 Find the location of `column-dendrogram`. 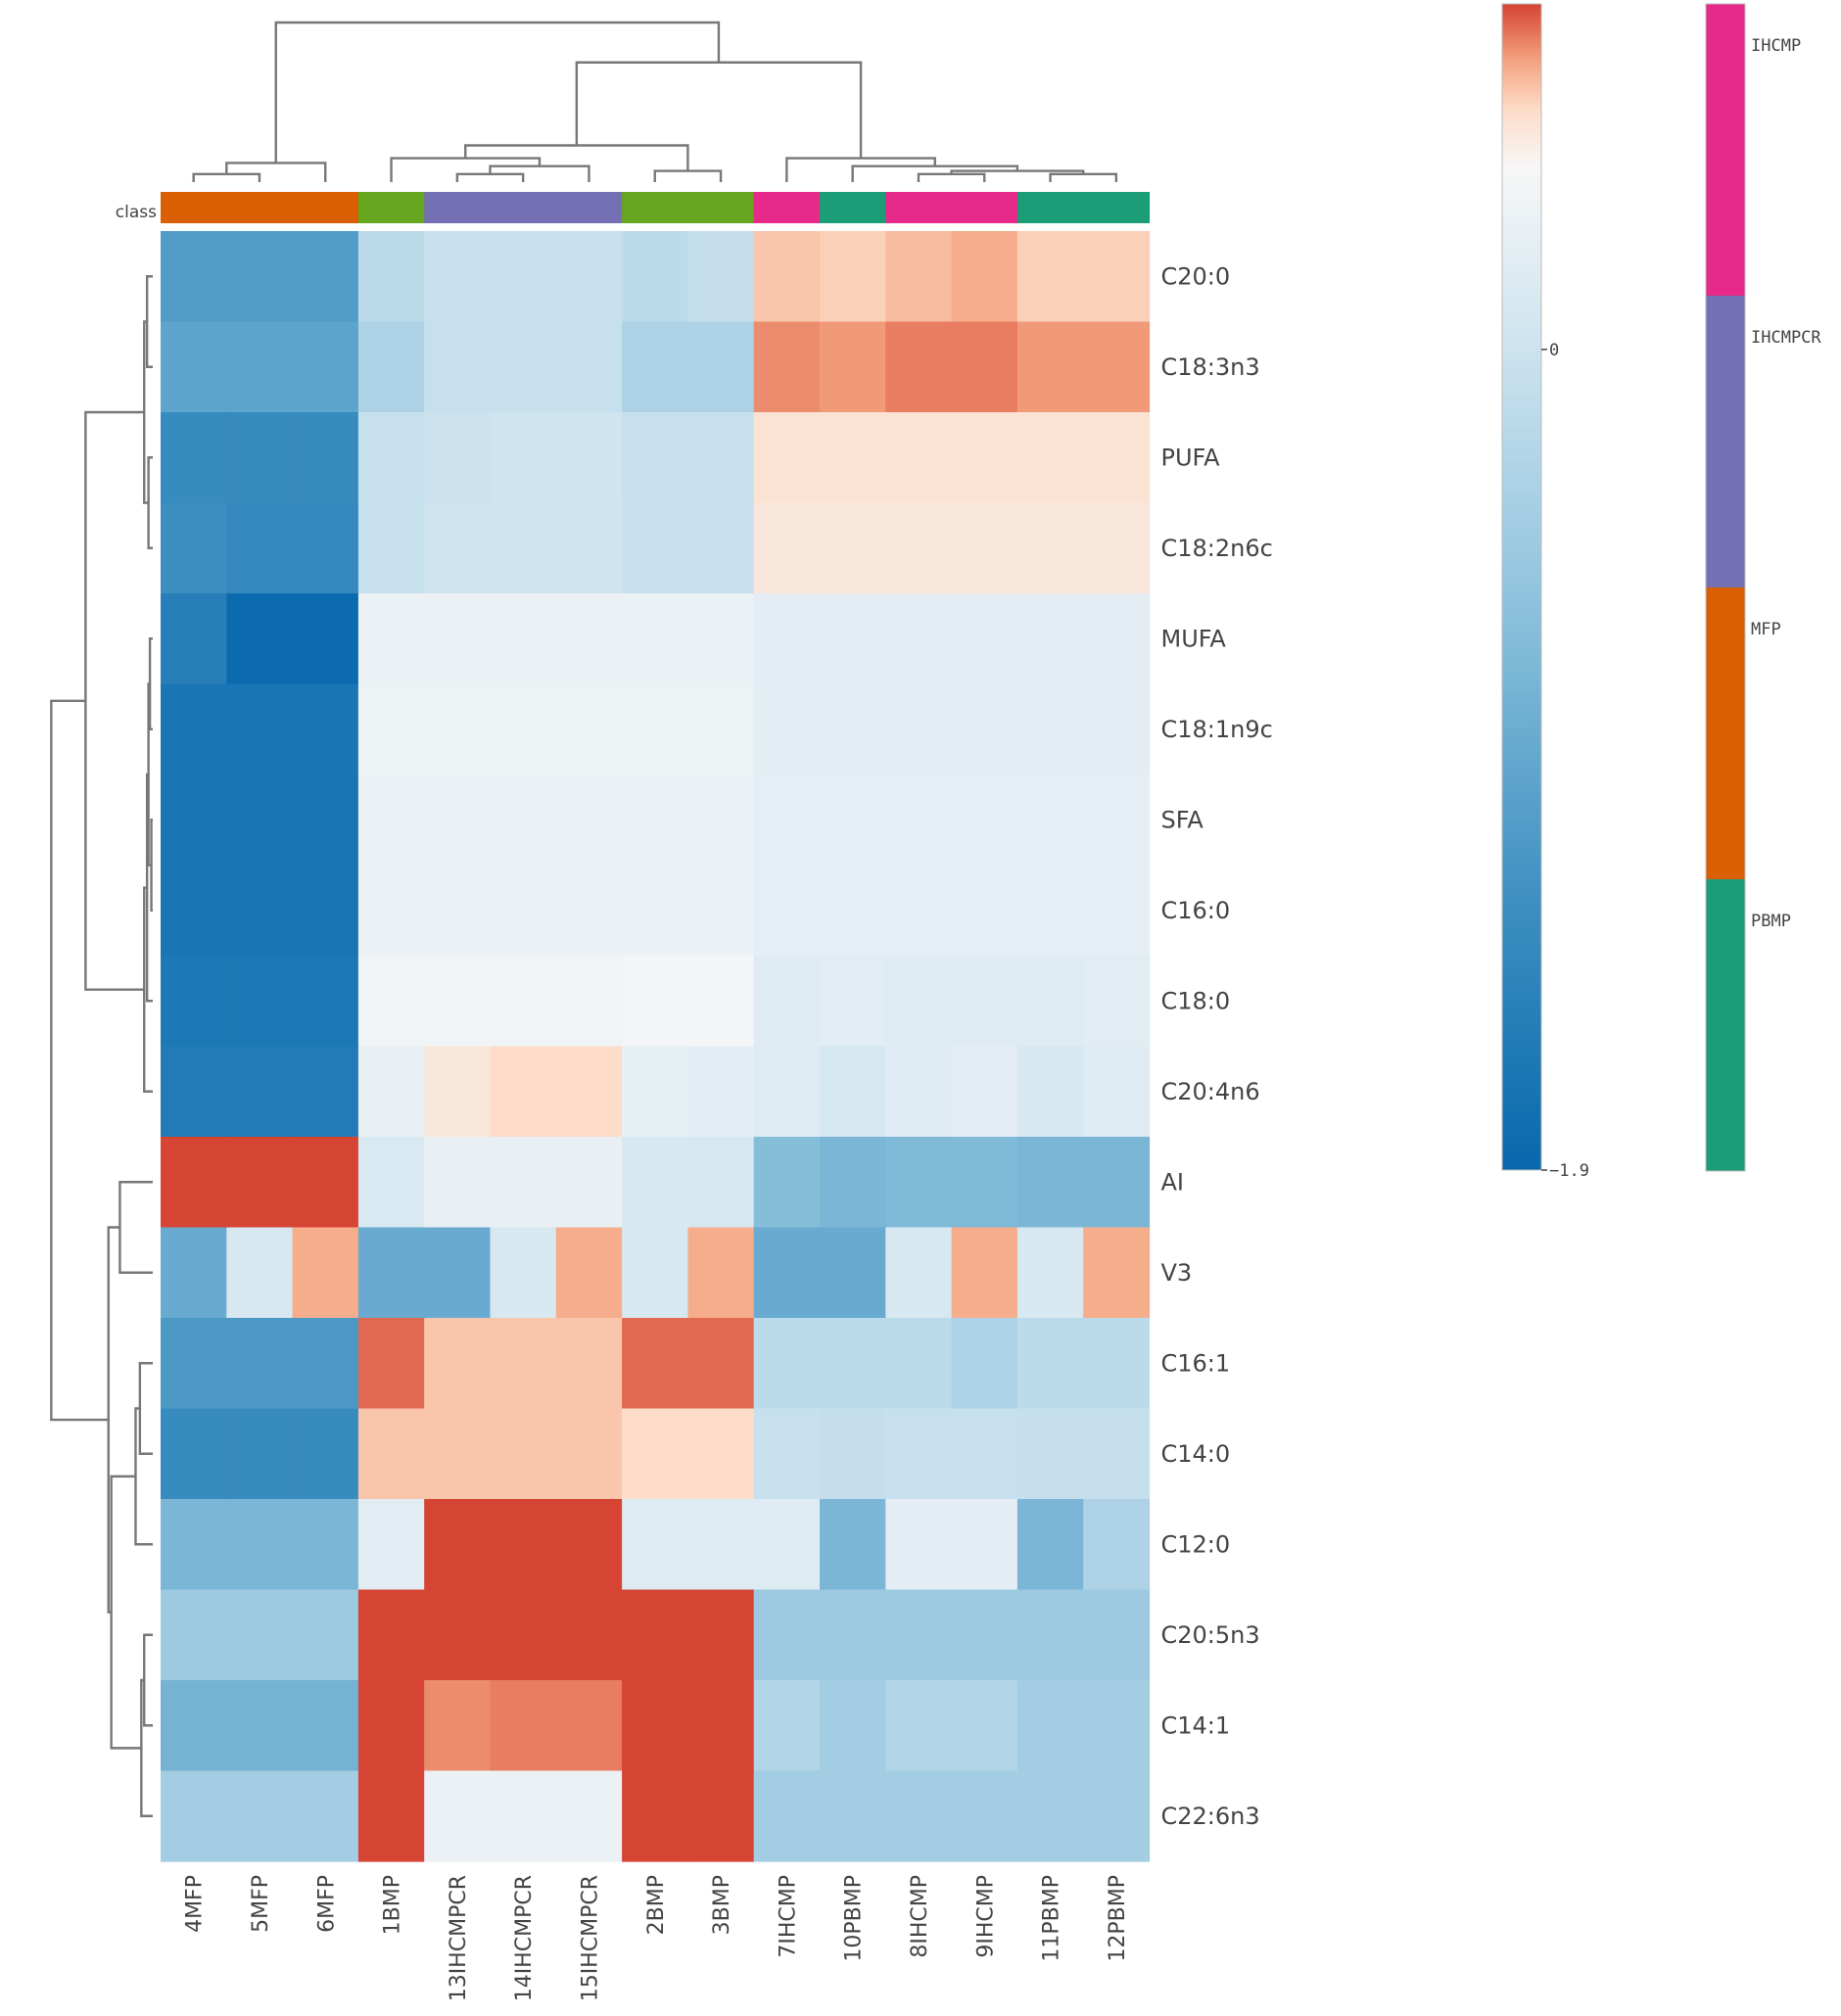

column-dendrogram is located at coordinates (655, 101).